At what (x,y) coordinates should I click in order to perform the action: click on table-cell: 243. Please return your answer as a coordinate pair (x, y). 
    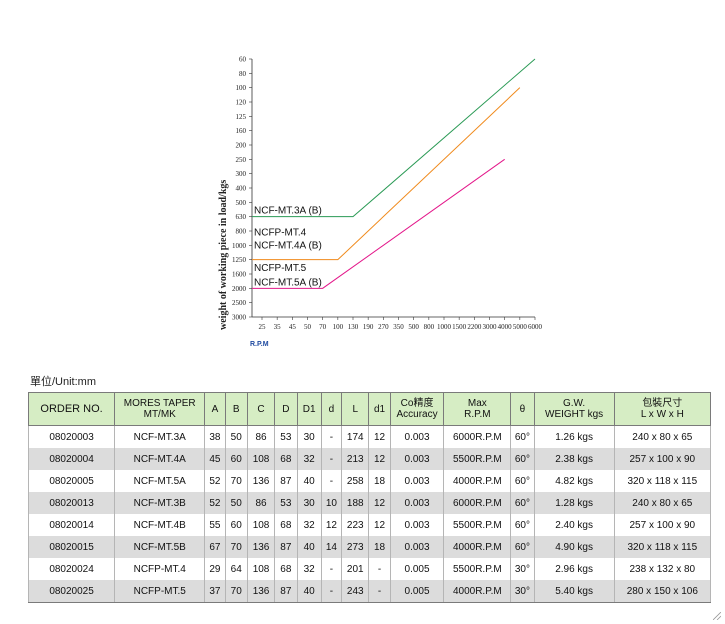
    Looking at the image, I should click on (355, 591).